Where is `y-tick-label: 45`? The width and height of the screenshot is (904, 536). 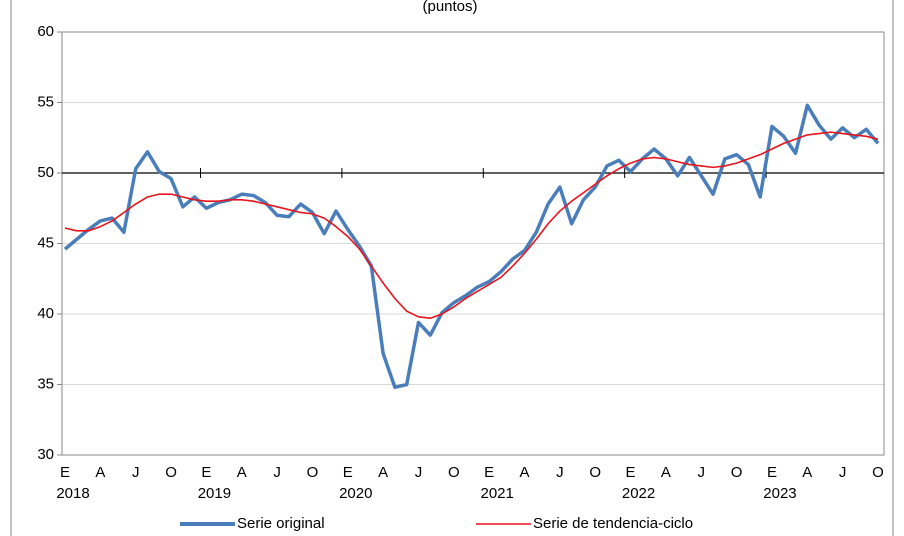
y-tick-label: 45 is located at coordinates (45, 242).